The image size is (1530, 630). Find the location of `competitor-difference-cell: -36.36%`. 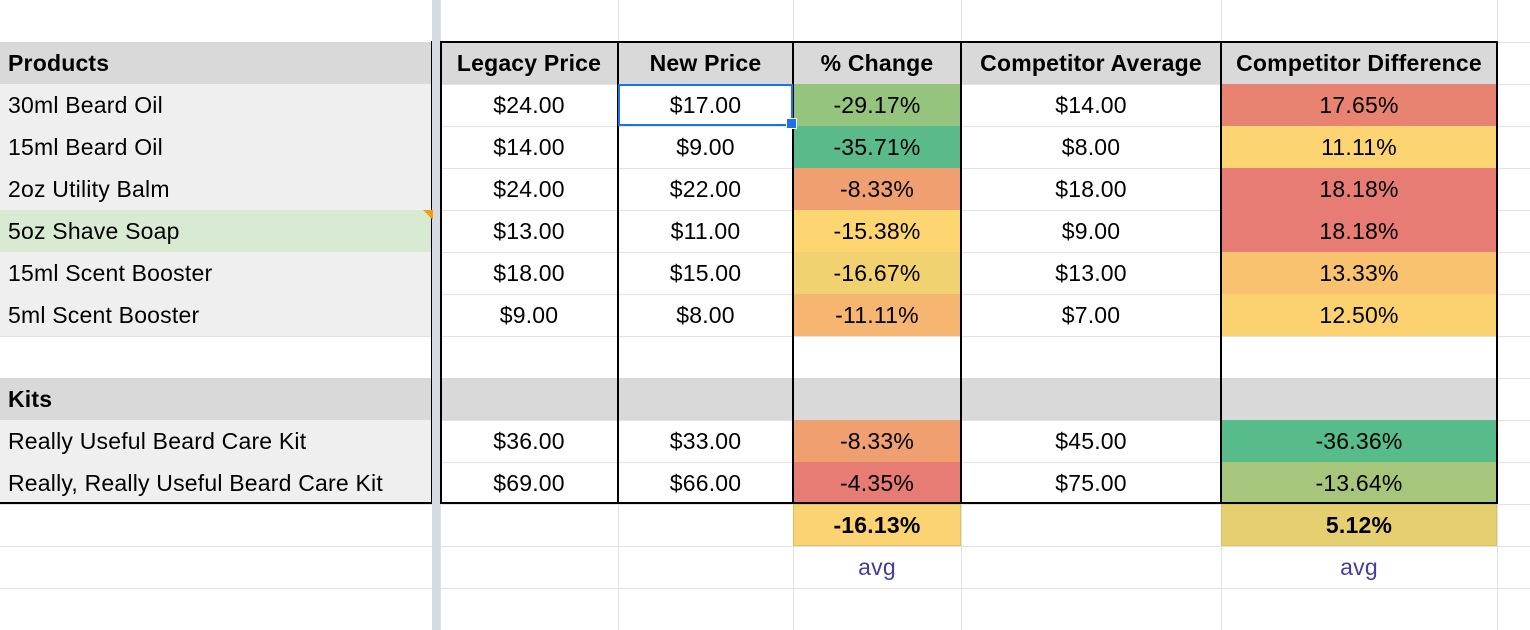

competitor-difference-cell: -36.36% is located at coordinates (1359, 441).